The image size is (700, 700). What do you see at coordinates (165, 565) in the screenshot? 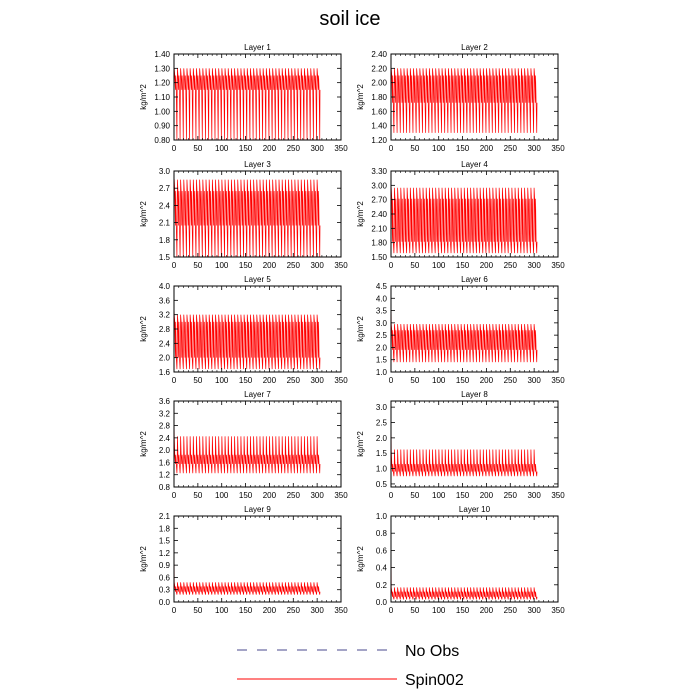
I see `y-tick-label: 0.9` at bounding box center [165, 565].